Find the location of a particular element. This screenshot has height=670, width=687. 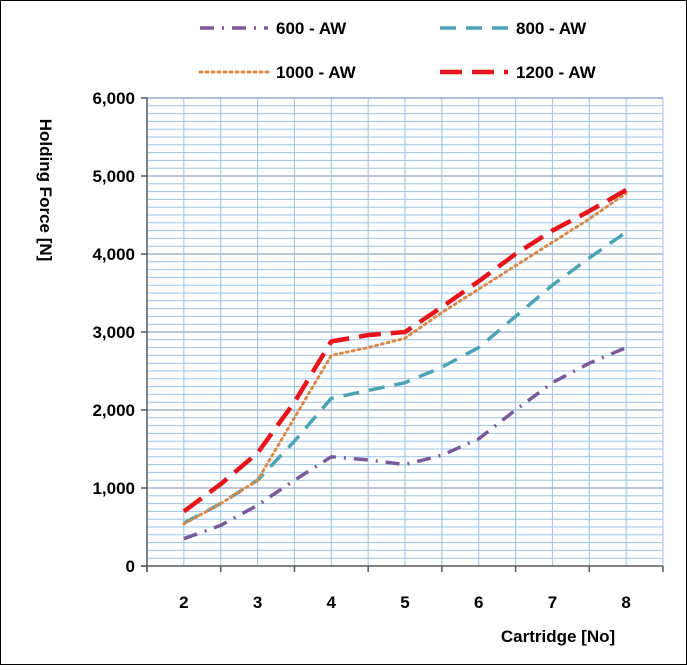

legend-label-600-aw: 600 - AW is located at coordinates (311, 28).